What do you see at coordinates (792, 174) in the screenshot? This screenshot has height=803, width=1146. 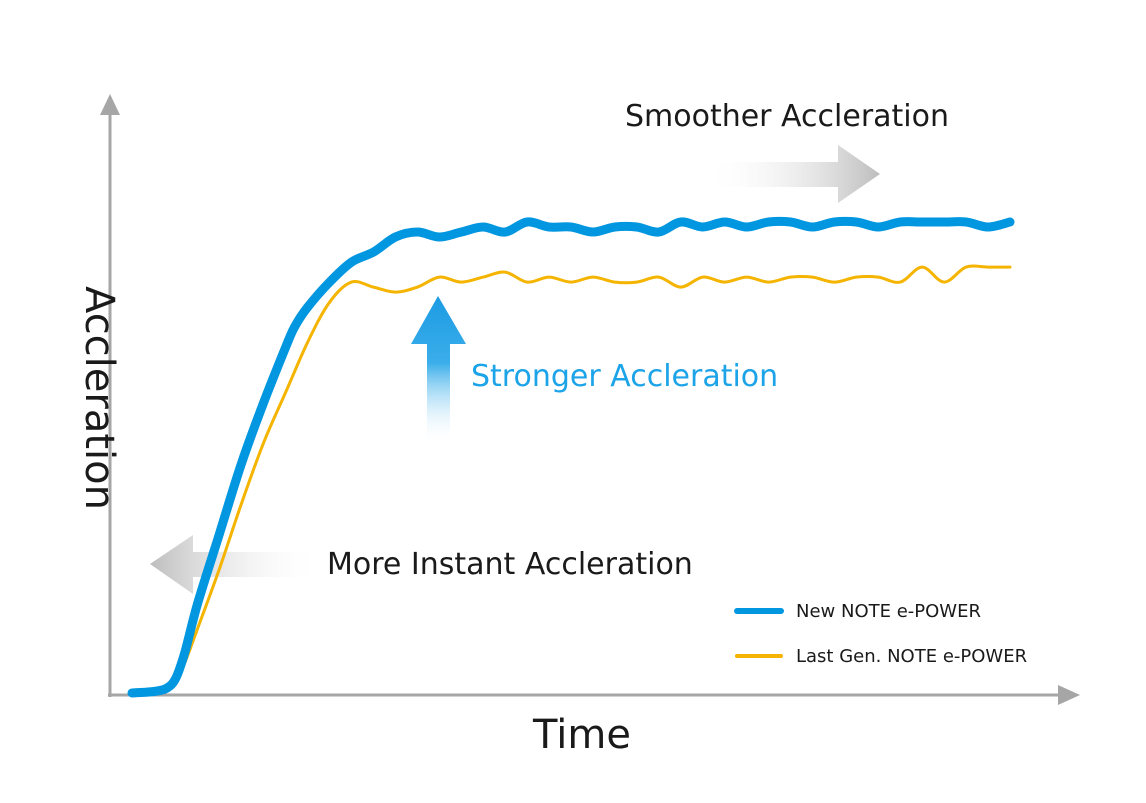 I see `smoother-arrow` at bounding box center [792, 174].